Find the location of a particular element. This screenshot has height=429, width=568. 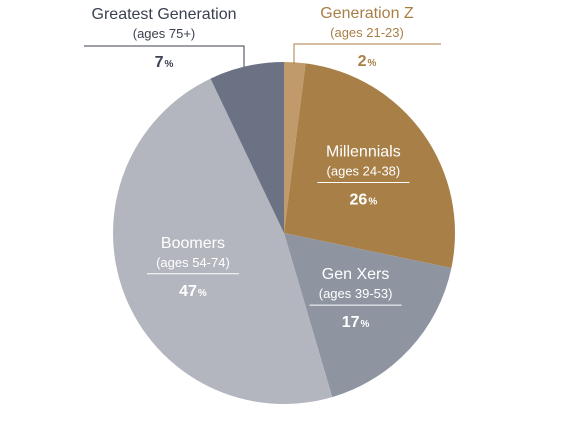

label-generation-z: Generation Z (ages 21-23) 2% is located at coordinates (367, 37).